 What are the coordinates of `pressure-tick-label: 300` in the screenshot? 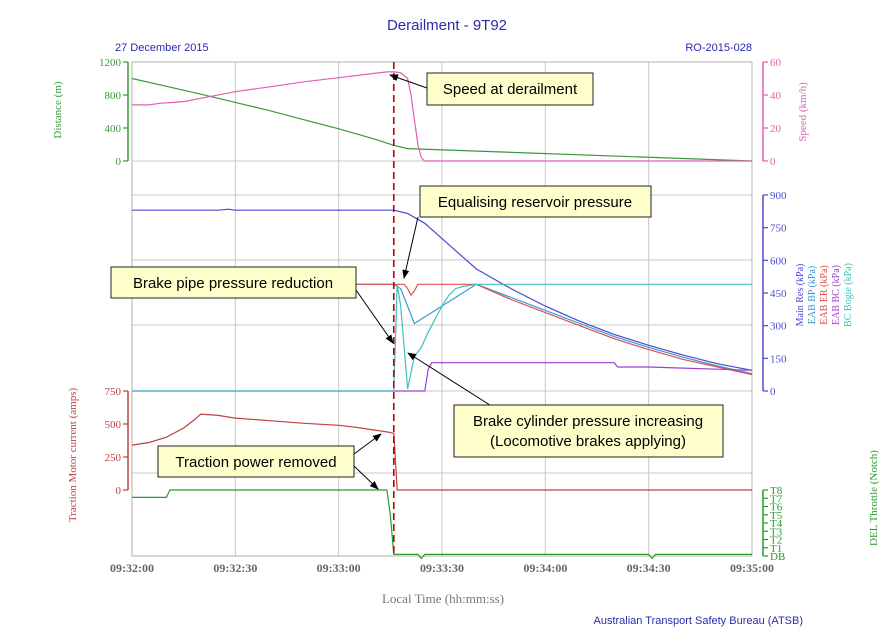 It's located at (778, 327).